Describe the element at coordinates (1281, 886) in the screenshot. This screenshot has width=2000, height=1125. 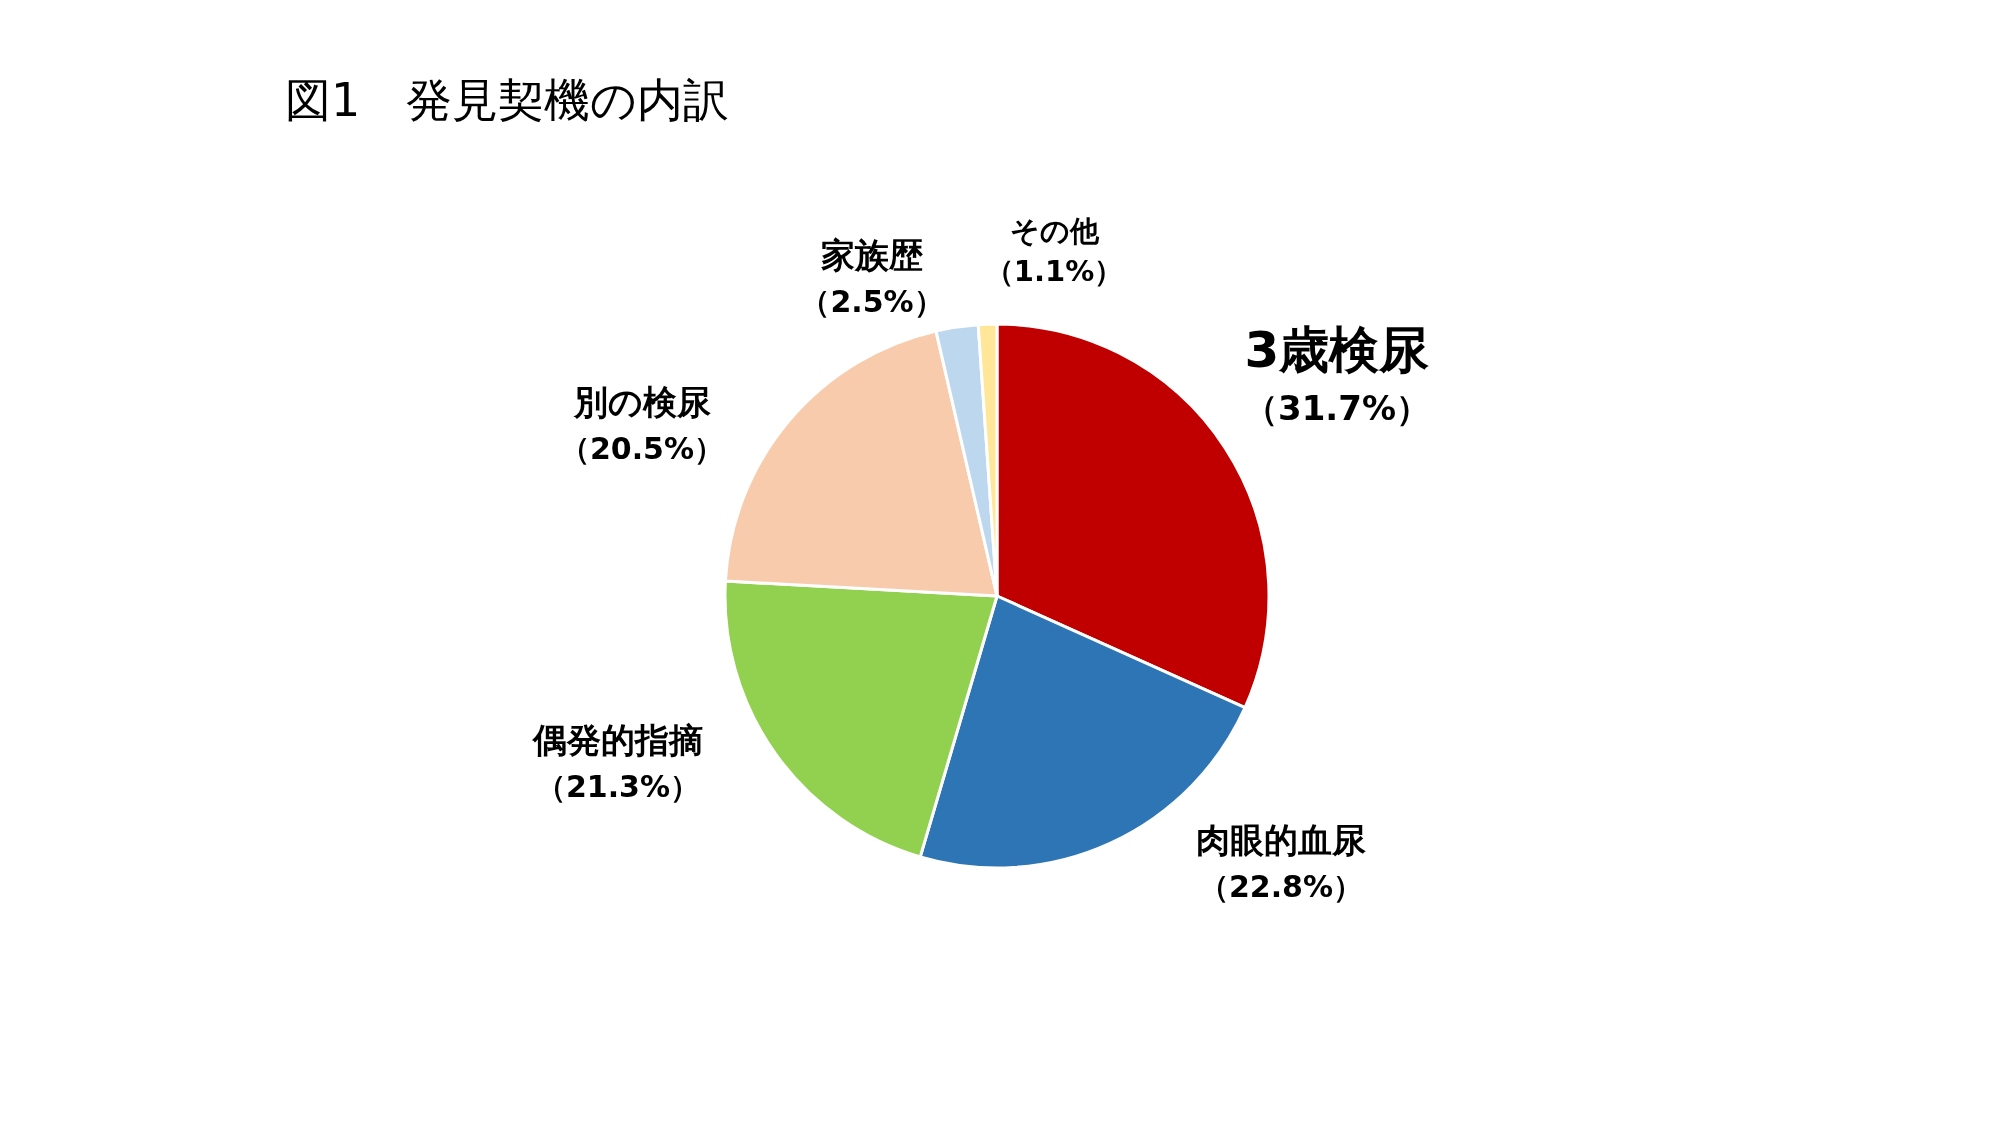
I see `data-label: （22.8%）` at that location.